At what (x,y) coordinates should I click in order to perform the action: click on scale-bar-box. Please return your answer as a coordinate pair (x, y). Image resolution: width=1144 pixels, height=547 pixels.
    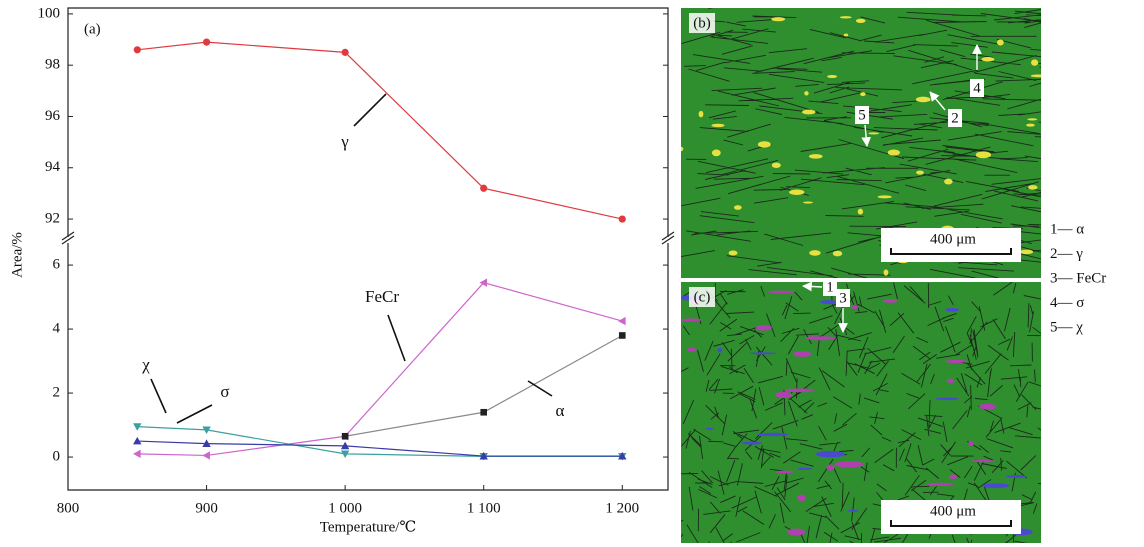
    Looking at the image, I should click on (951, 517).